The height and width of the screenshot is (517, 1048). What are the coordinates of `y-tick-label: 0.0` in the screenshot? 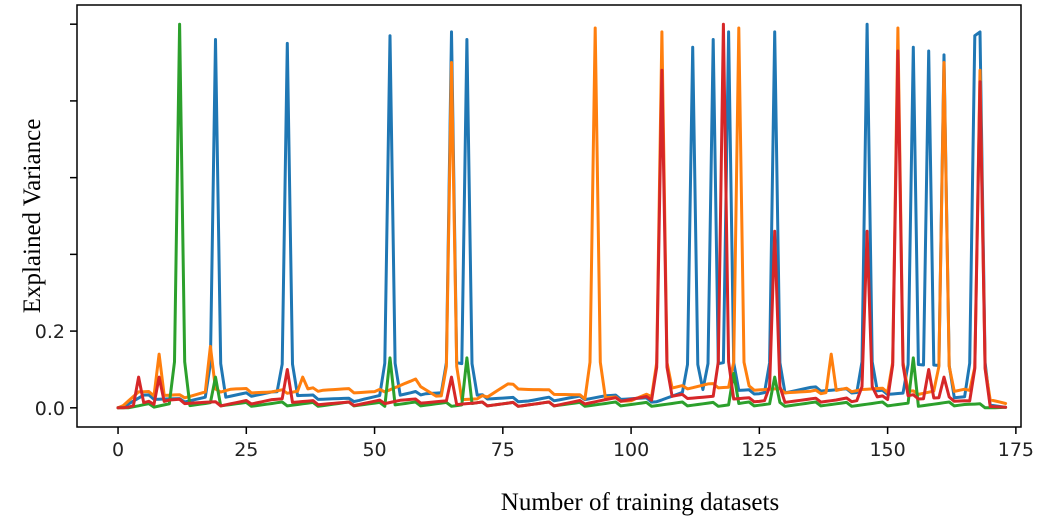 It's located at (50, 409).